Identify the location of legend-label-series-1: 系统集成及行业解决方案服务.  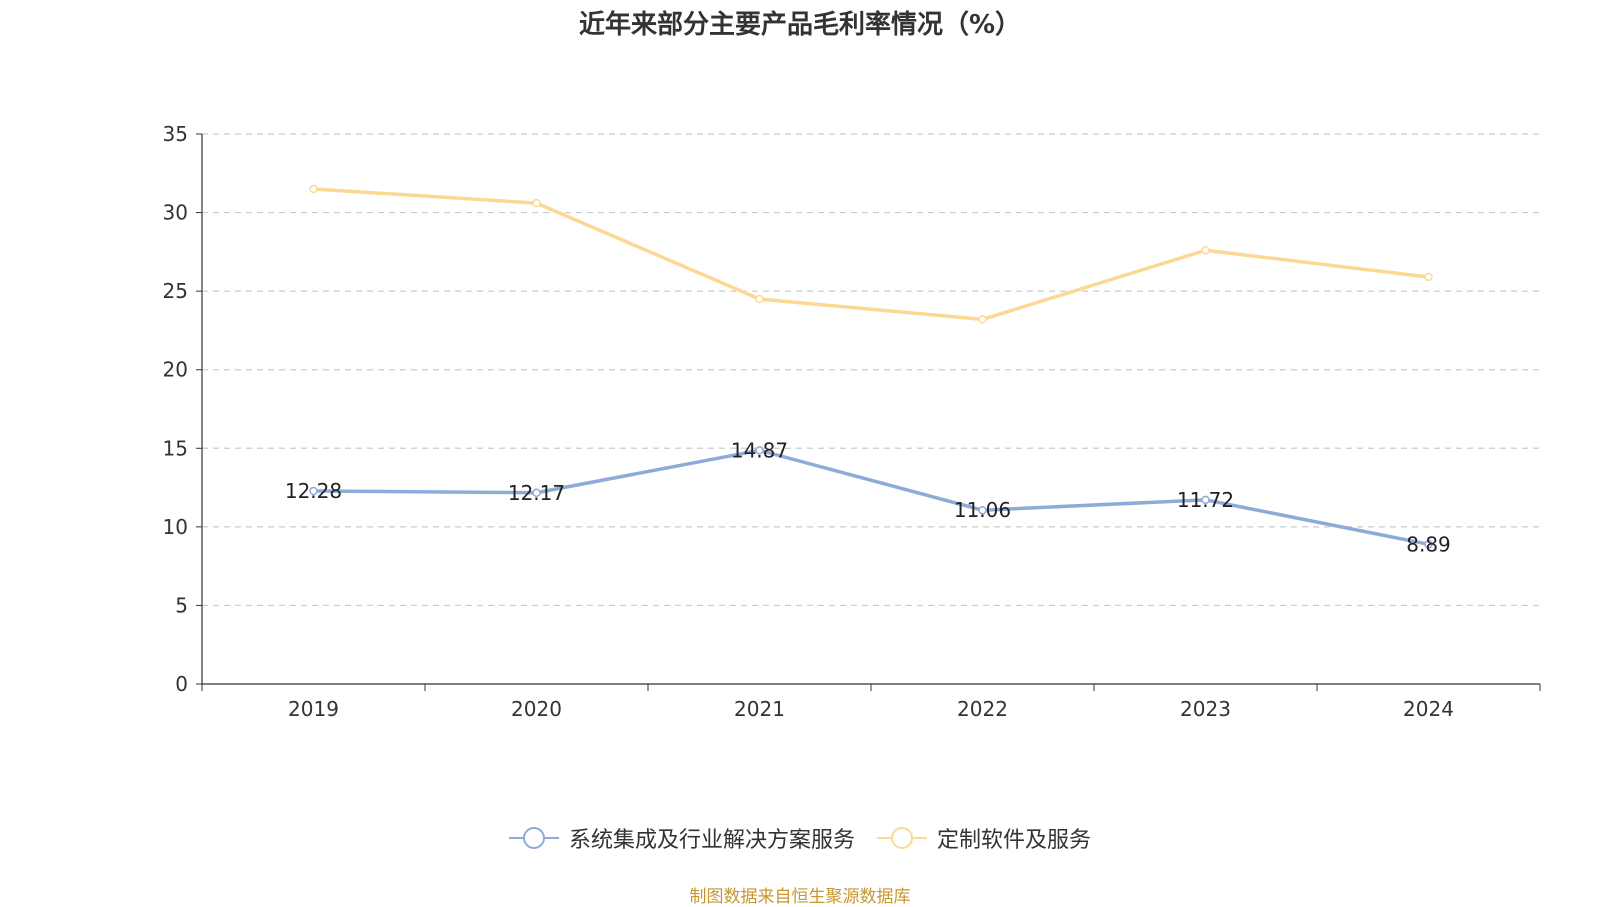
(711, 840).